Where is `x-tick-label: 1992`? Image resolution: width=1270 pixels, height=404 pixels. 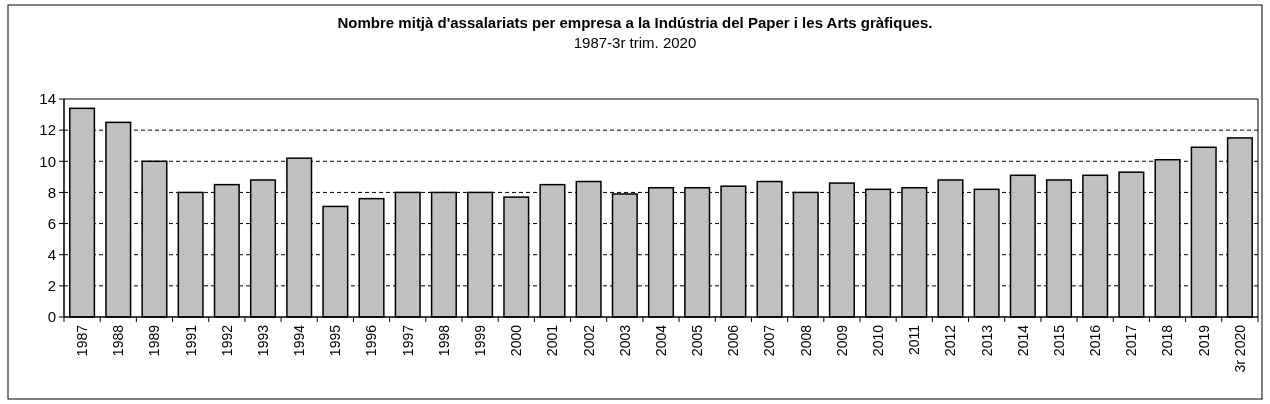
x-tick-label: 1992 is located at coordinates (226, 340).